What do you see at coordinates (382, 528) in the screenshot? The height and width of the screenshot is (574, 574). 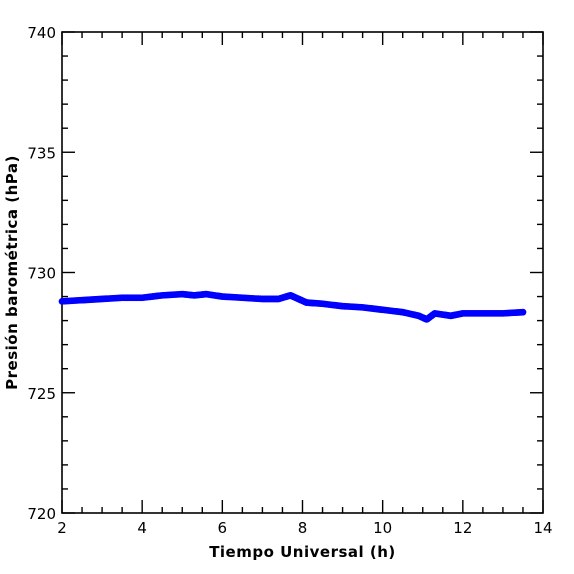 I see `x-tick-label: 10` at bounding box center [382, 528].